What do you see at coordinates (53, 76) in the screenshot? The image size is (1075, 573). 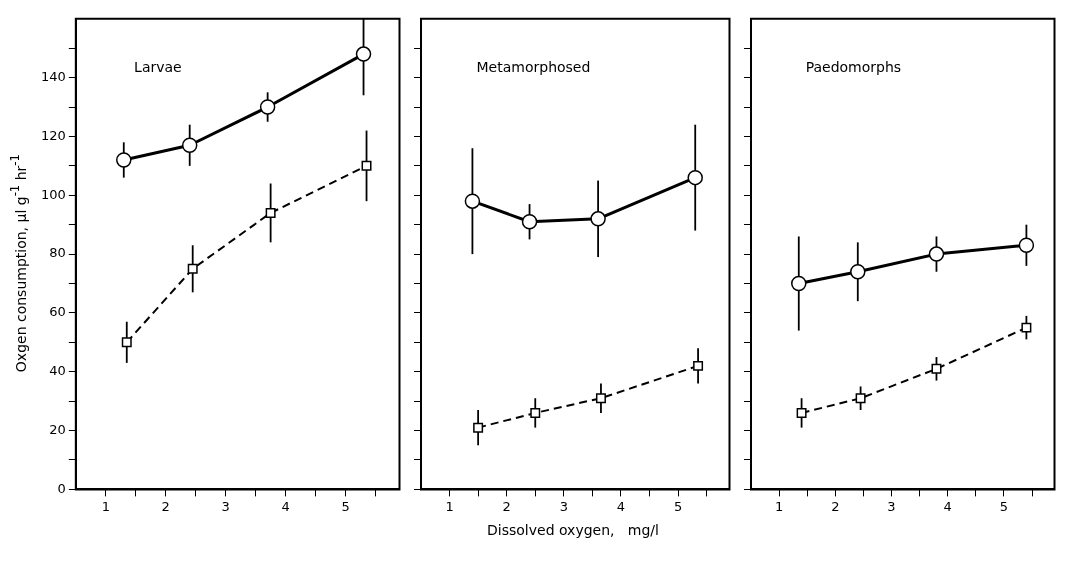 I see `y-tick-label: 140` at bounding box center [53, 76].